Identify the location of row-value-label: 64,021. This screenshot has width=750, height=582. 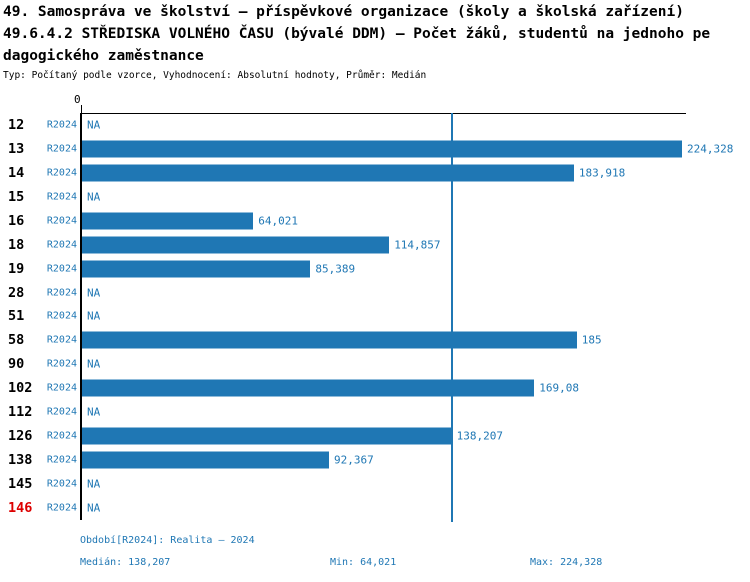
(278, 221).